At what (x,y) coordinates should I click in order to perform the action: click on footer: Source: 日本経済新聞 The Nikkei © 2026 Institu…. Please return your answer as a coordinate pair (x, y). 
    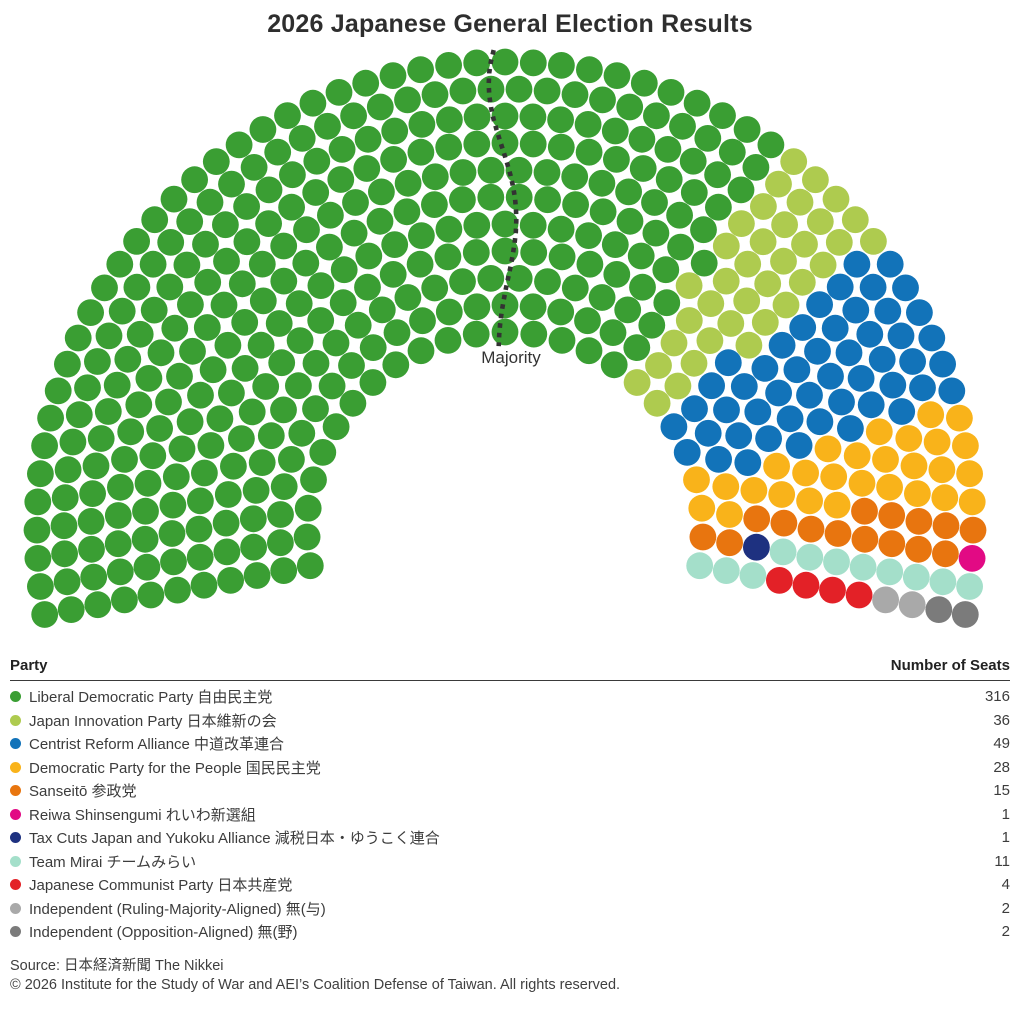
    Looking at the image, I should click on (510, 976).